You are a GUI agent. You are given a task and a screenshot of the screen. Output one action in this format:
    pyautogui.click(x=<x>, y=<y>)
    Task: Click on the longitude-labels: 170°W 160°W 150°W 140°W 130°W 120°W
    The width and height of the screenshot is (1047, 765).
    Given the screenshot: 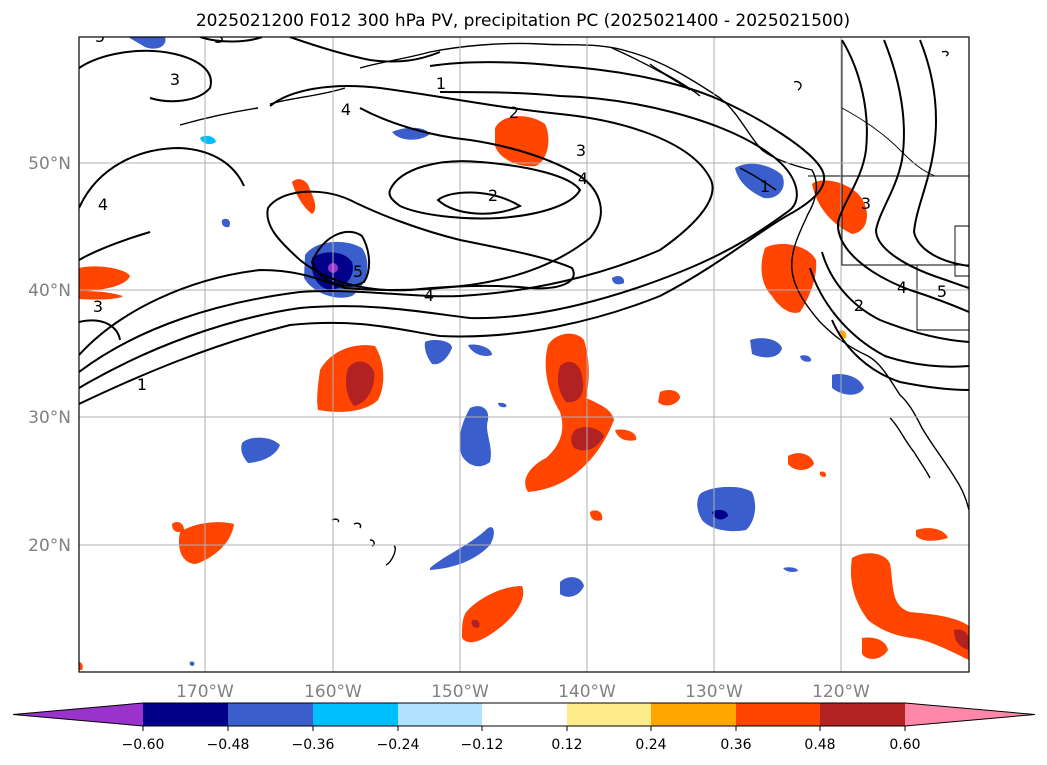 What is the action you would take?
    pyautogui.click(x=523, y=692)
    